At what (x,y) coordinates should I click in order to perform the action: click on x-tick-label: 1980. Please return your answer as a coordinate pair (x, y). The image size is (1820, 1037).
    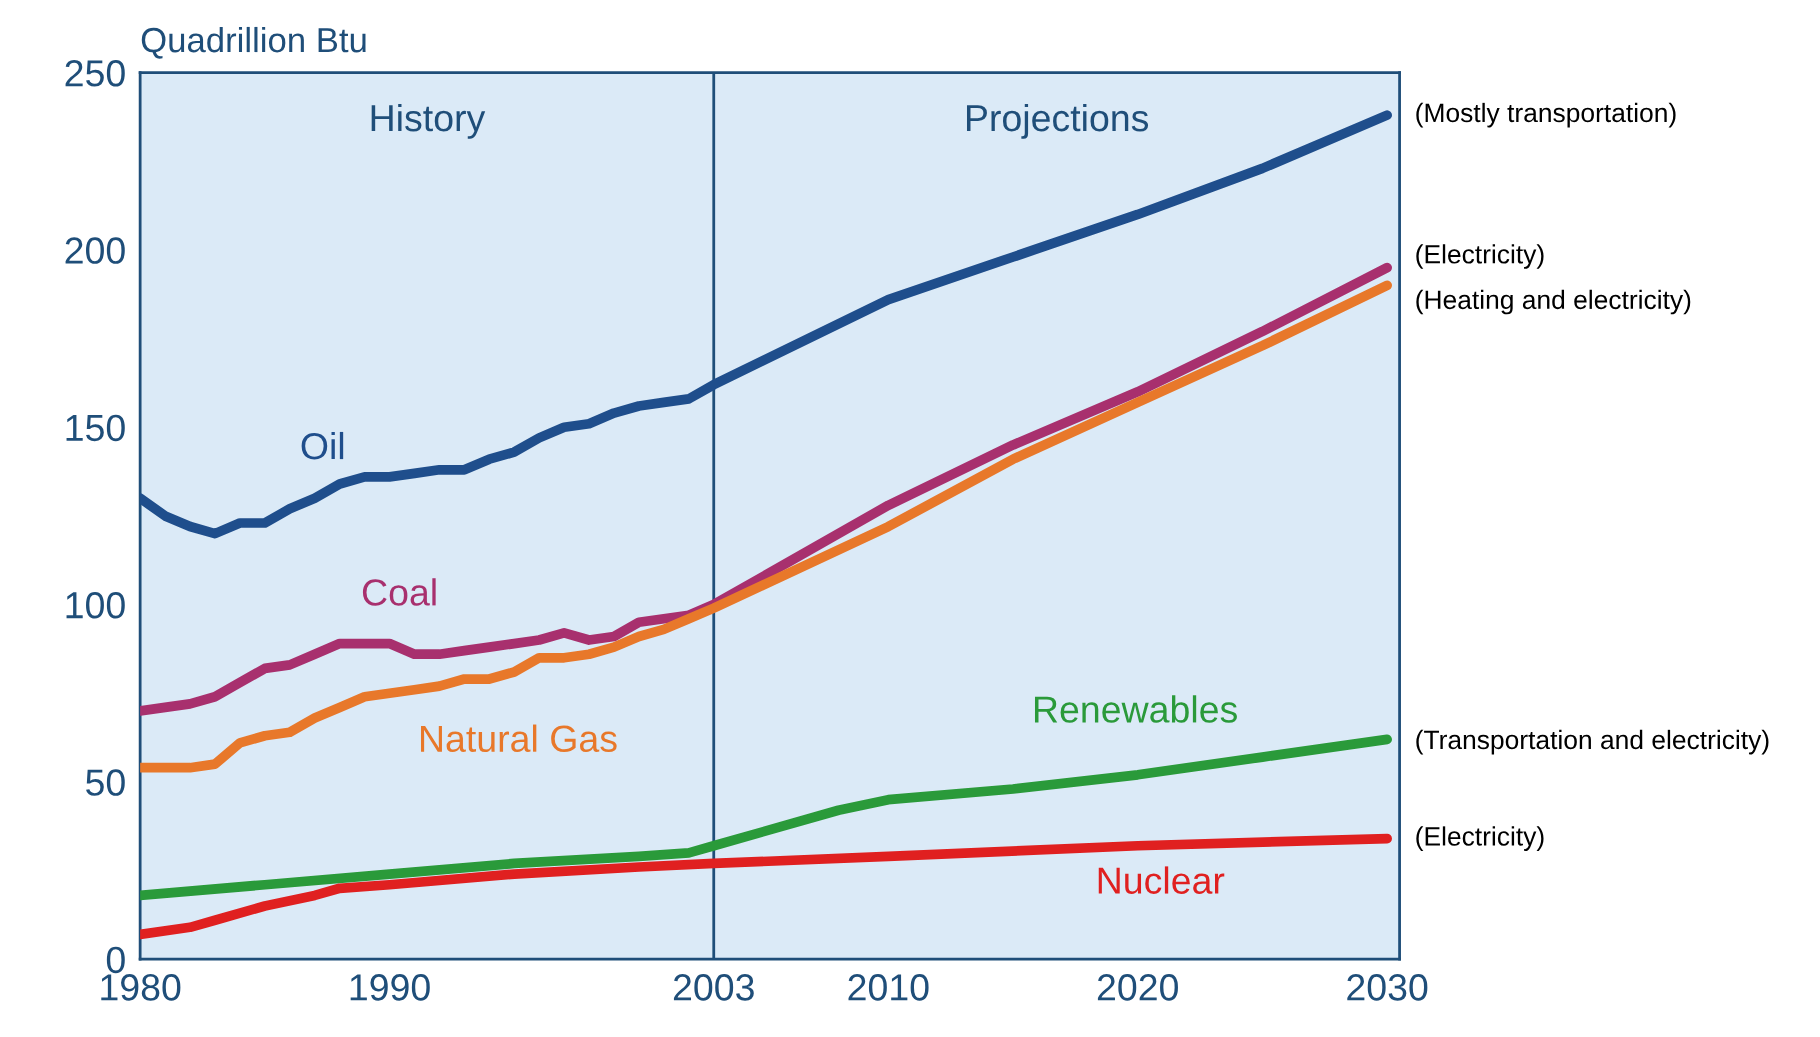
    Looking at the image, I should click on (141, 987).